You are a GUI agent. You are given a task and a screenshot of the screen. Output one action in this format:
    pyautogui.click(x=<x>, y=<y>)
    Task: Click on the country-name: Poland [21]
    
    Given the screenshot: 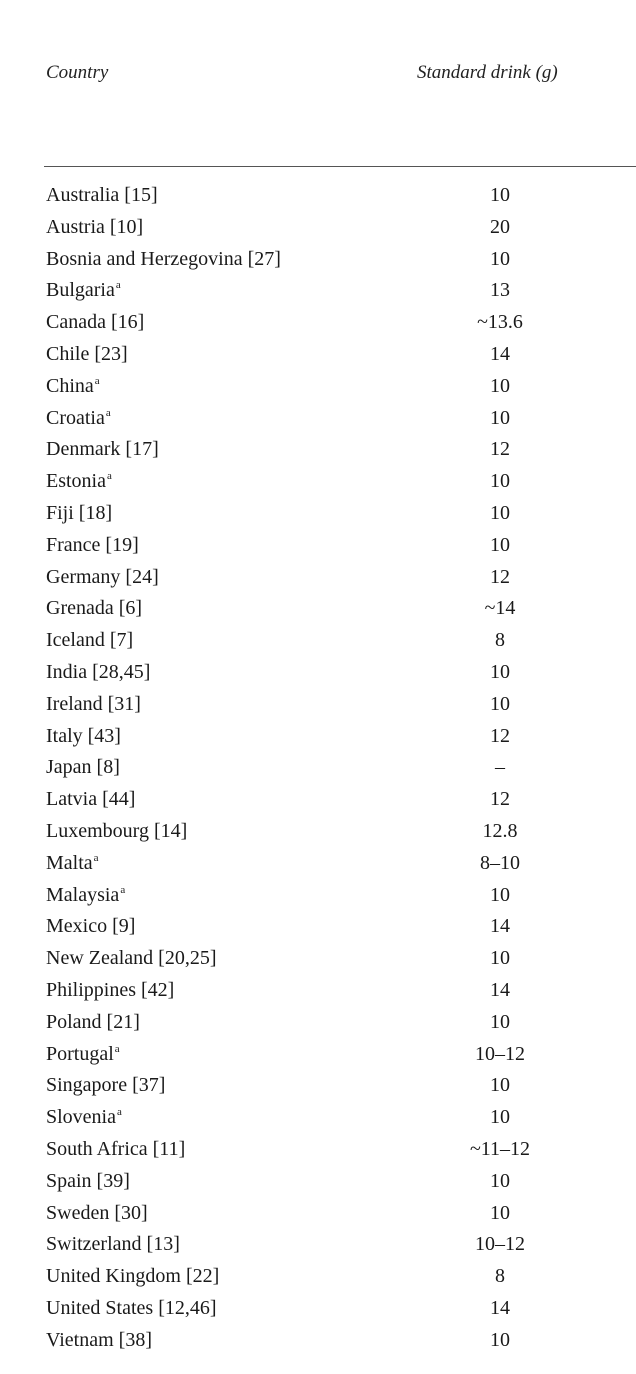 What is the action you would take?
    pyautogui.click(x=93, y=1021)
    